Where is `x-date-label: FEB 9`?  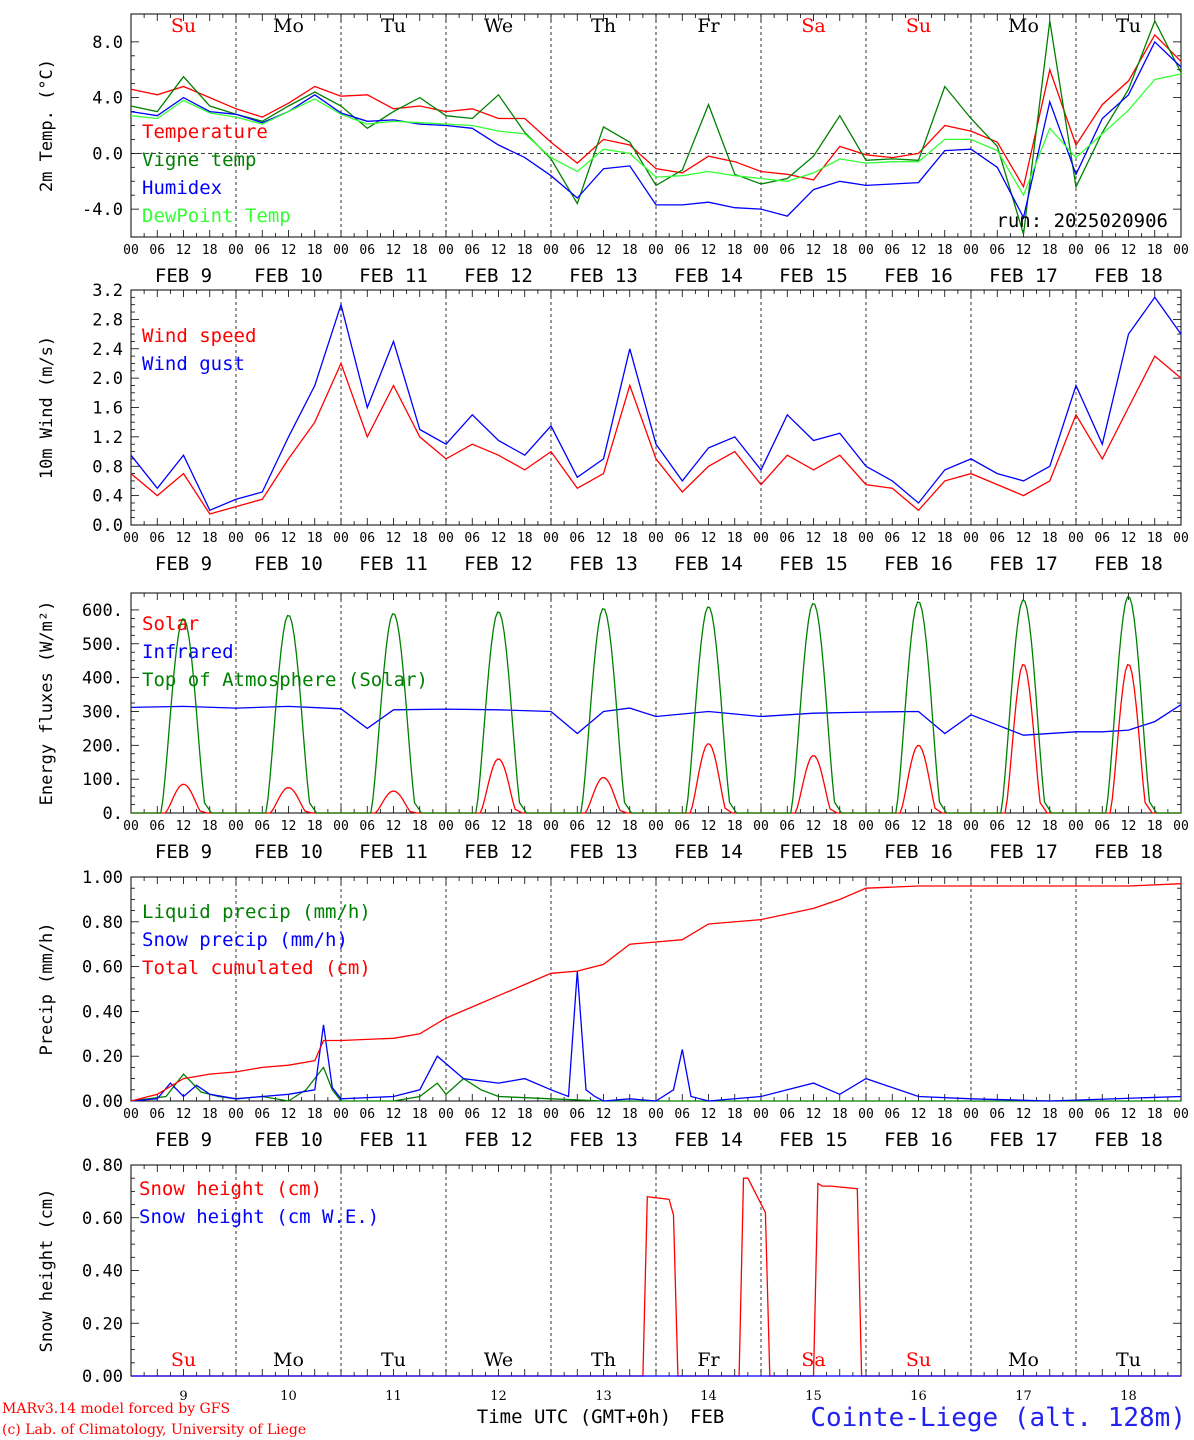
x-date-label: FEB 9 is located at coordinates (183, 1140).